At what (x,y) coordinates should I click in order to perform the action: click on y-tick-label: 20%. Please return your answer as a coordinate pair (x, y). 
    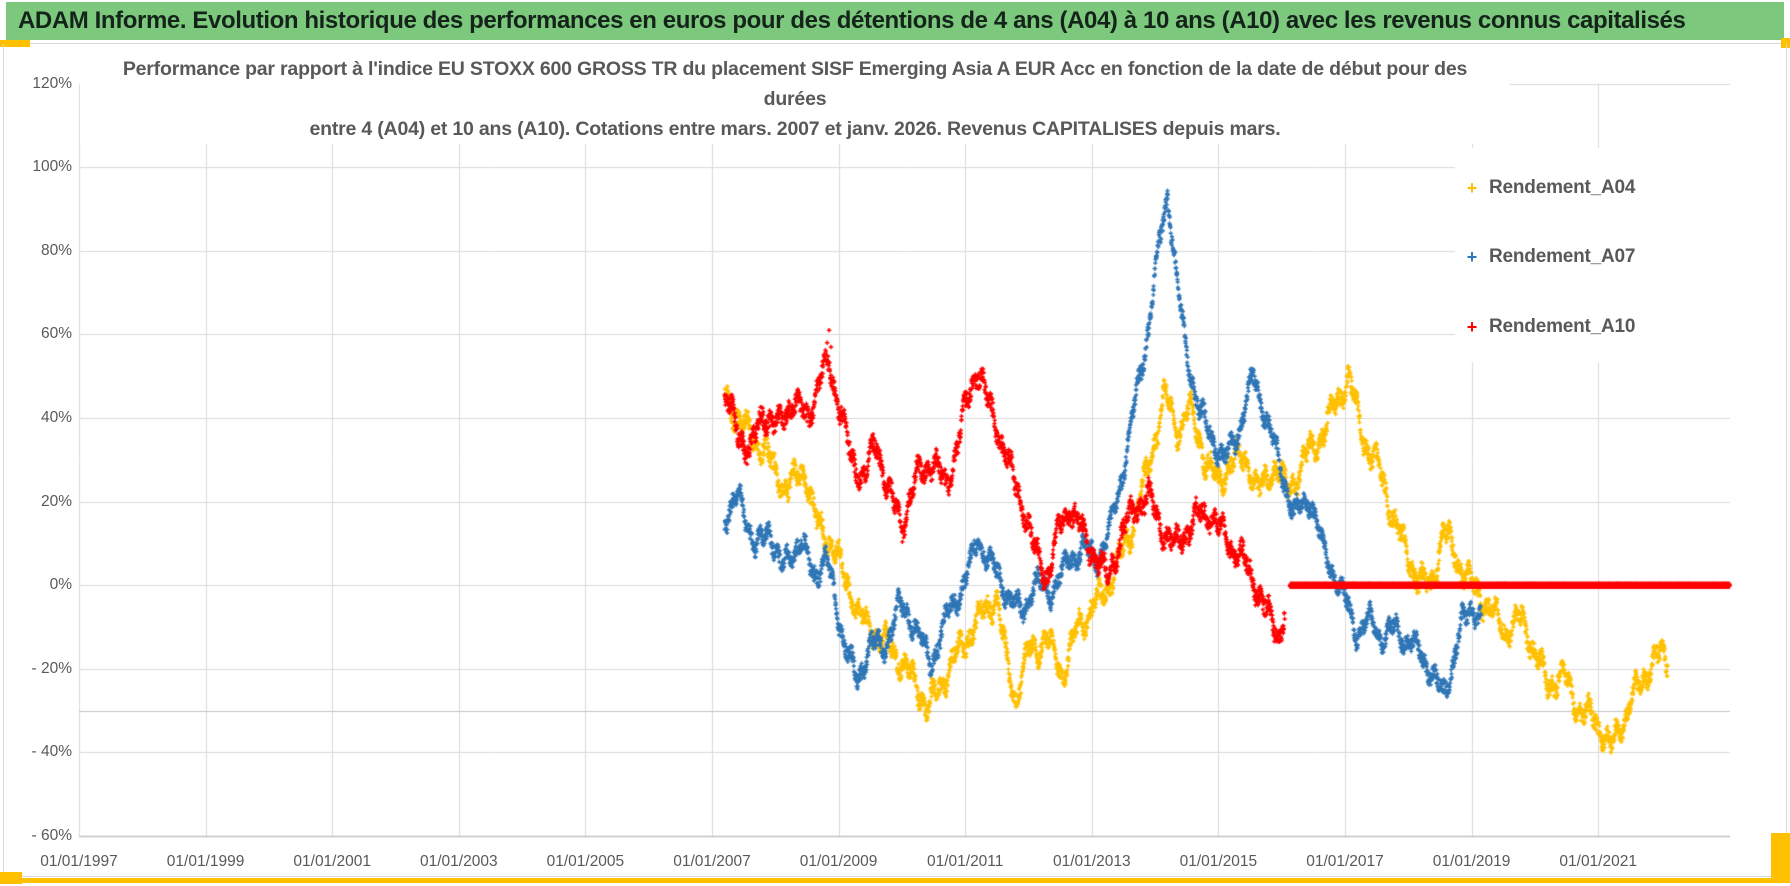
    Looking at the image, I should click on (56, 501).